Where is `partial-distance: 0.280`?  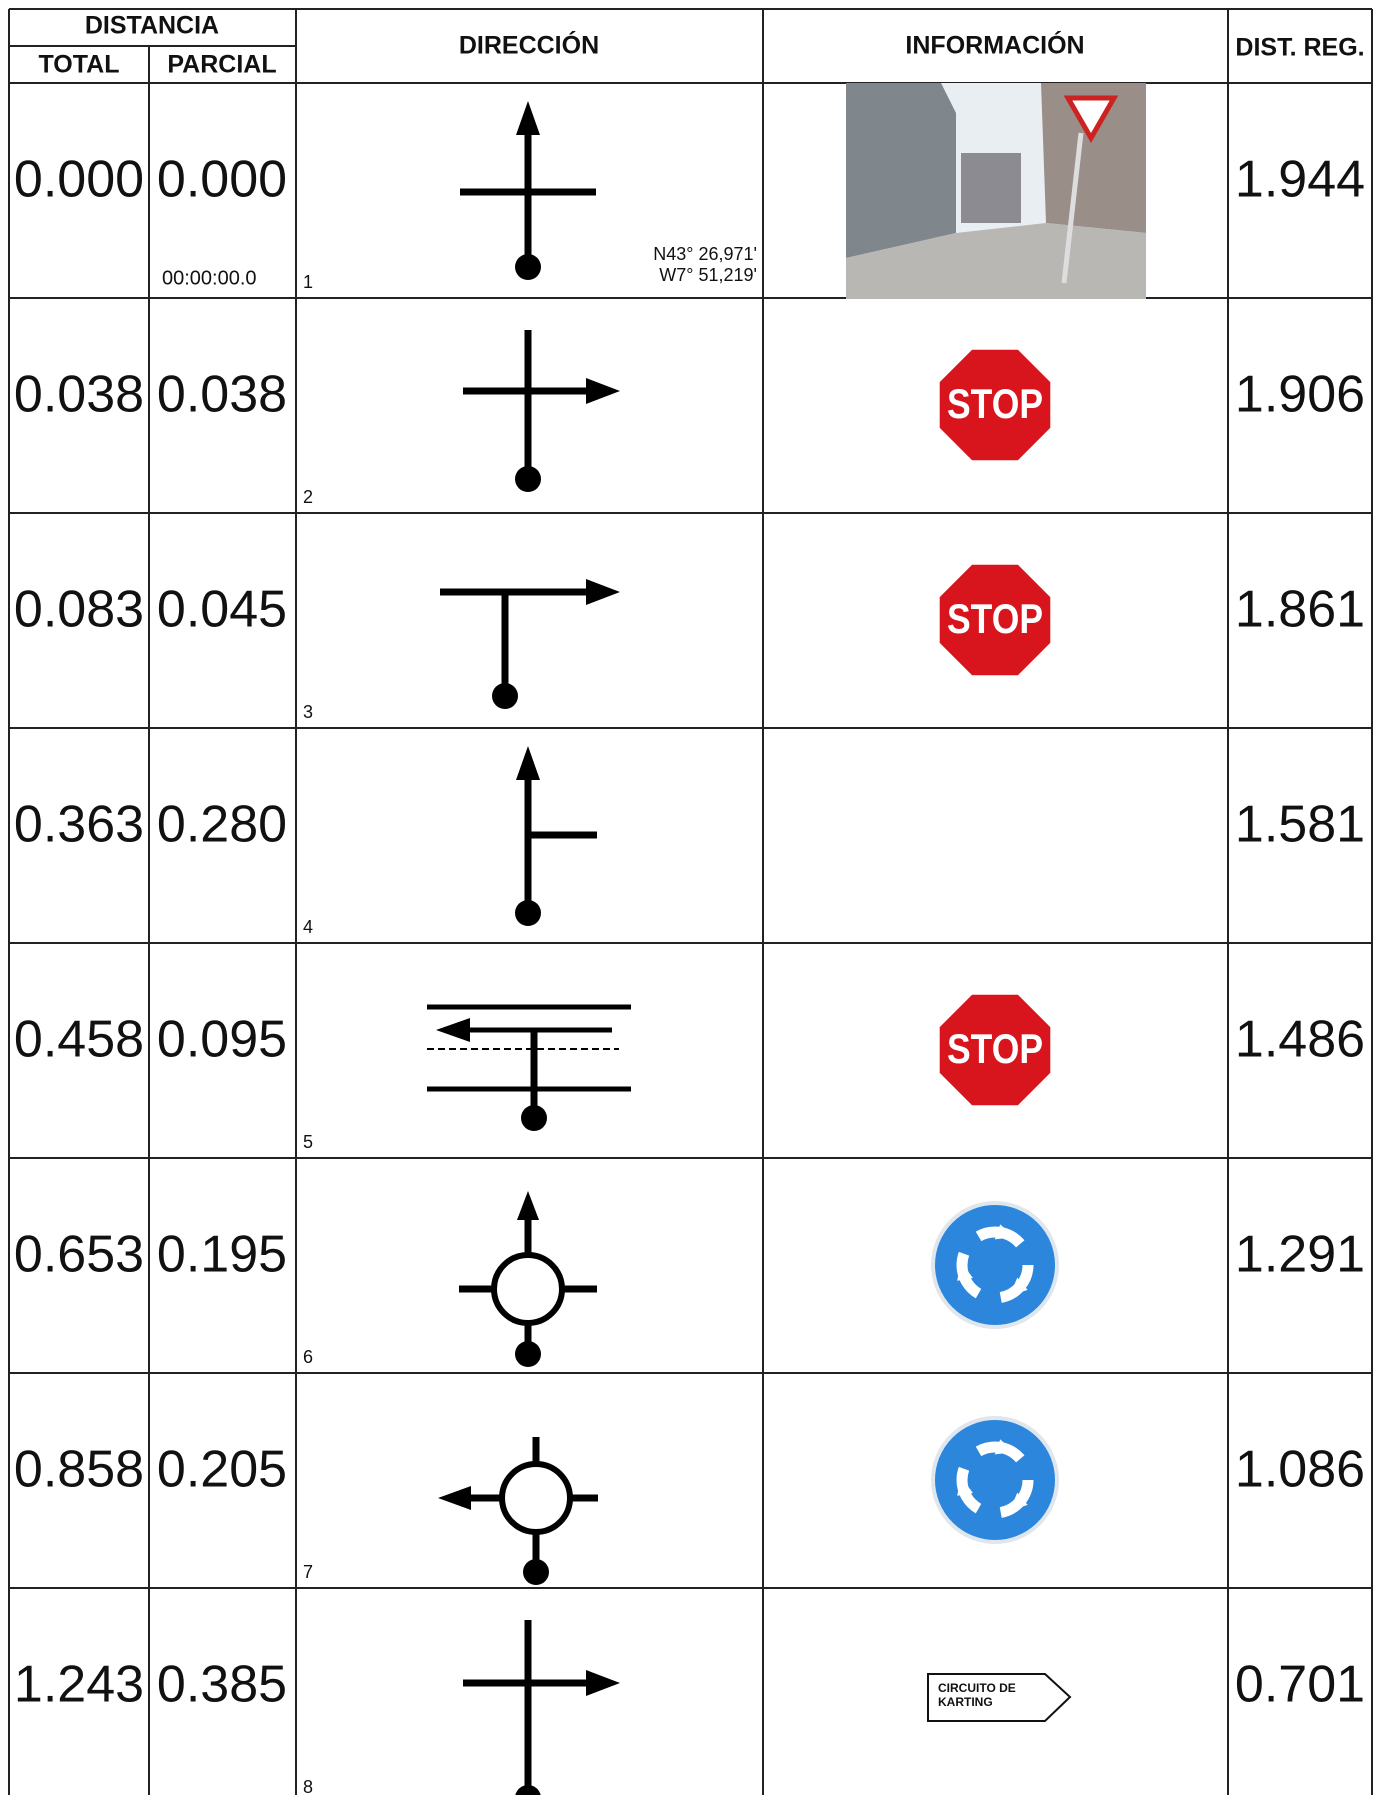 partial-distance: 0.280 is located at coordinates (222, 825).